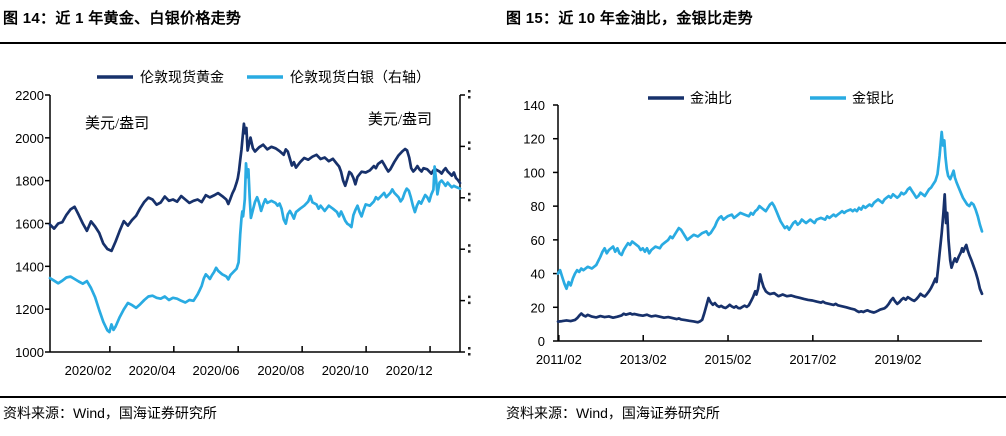 This screenshot has height=436, width=1006. I want to click on x-tick-label: 2020/08, so click(280, 370).